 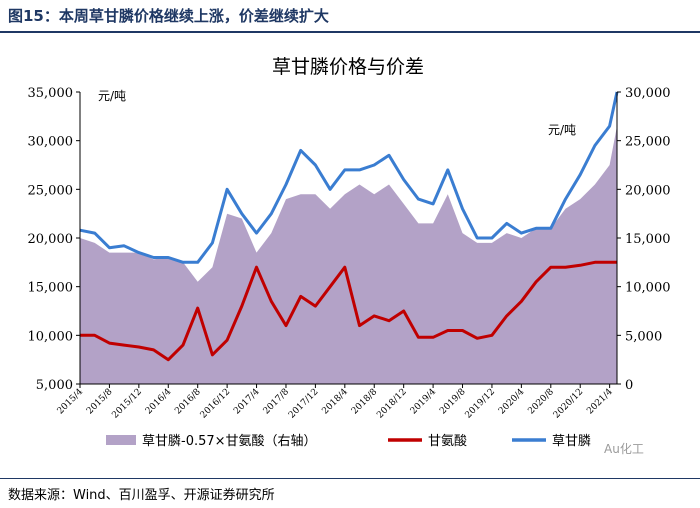 I want to click on x-tick-label: 2020/8, so click(x=541, y=402).